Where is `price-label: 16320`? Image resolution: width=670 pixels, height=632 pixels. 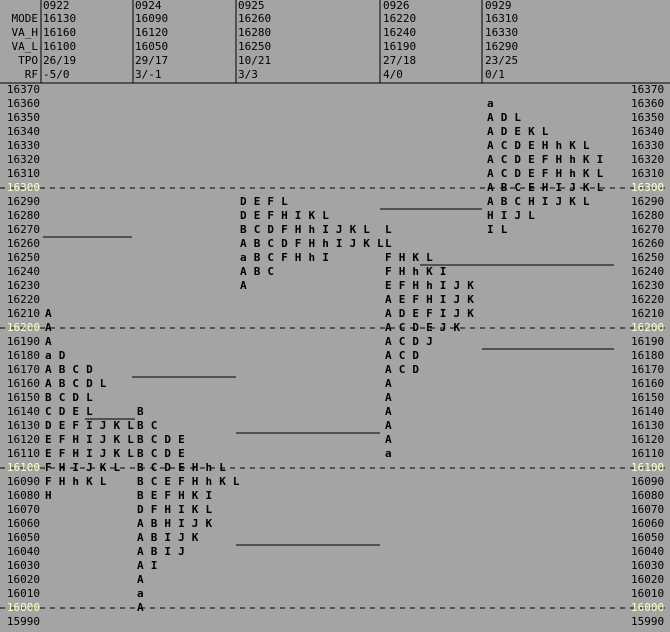 price-label: 16320 is located at coordinates (647, 159).